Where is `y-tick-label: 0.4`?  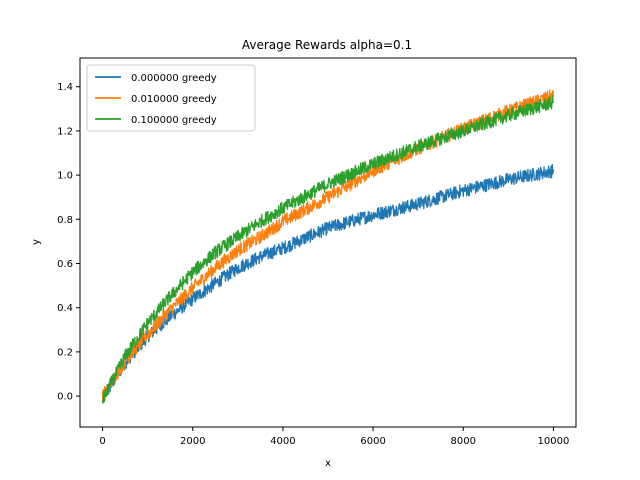
y-tick-label: 0.4 is located at coordinates (65, 308).